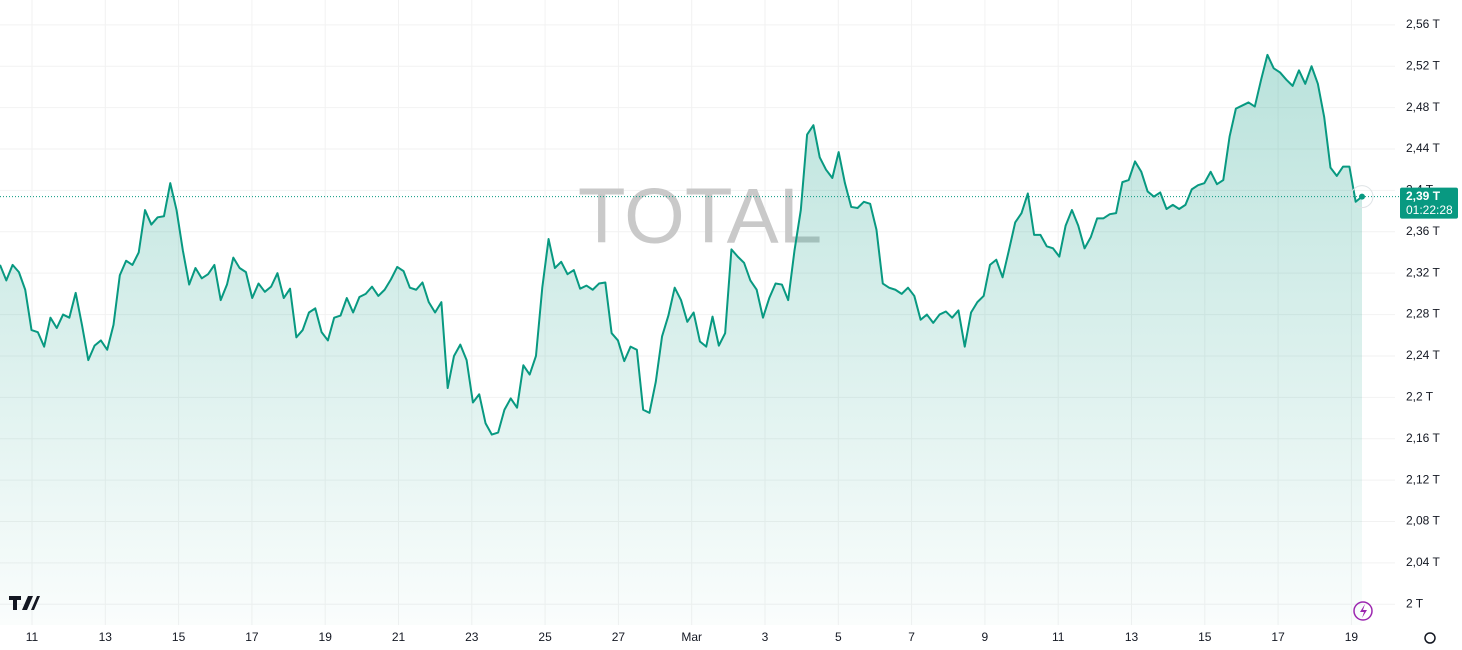 The image size is (1462, 650). I want to click on price-label: 2,39 T, so click(1423, 196).